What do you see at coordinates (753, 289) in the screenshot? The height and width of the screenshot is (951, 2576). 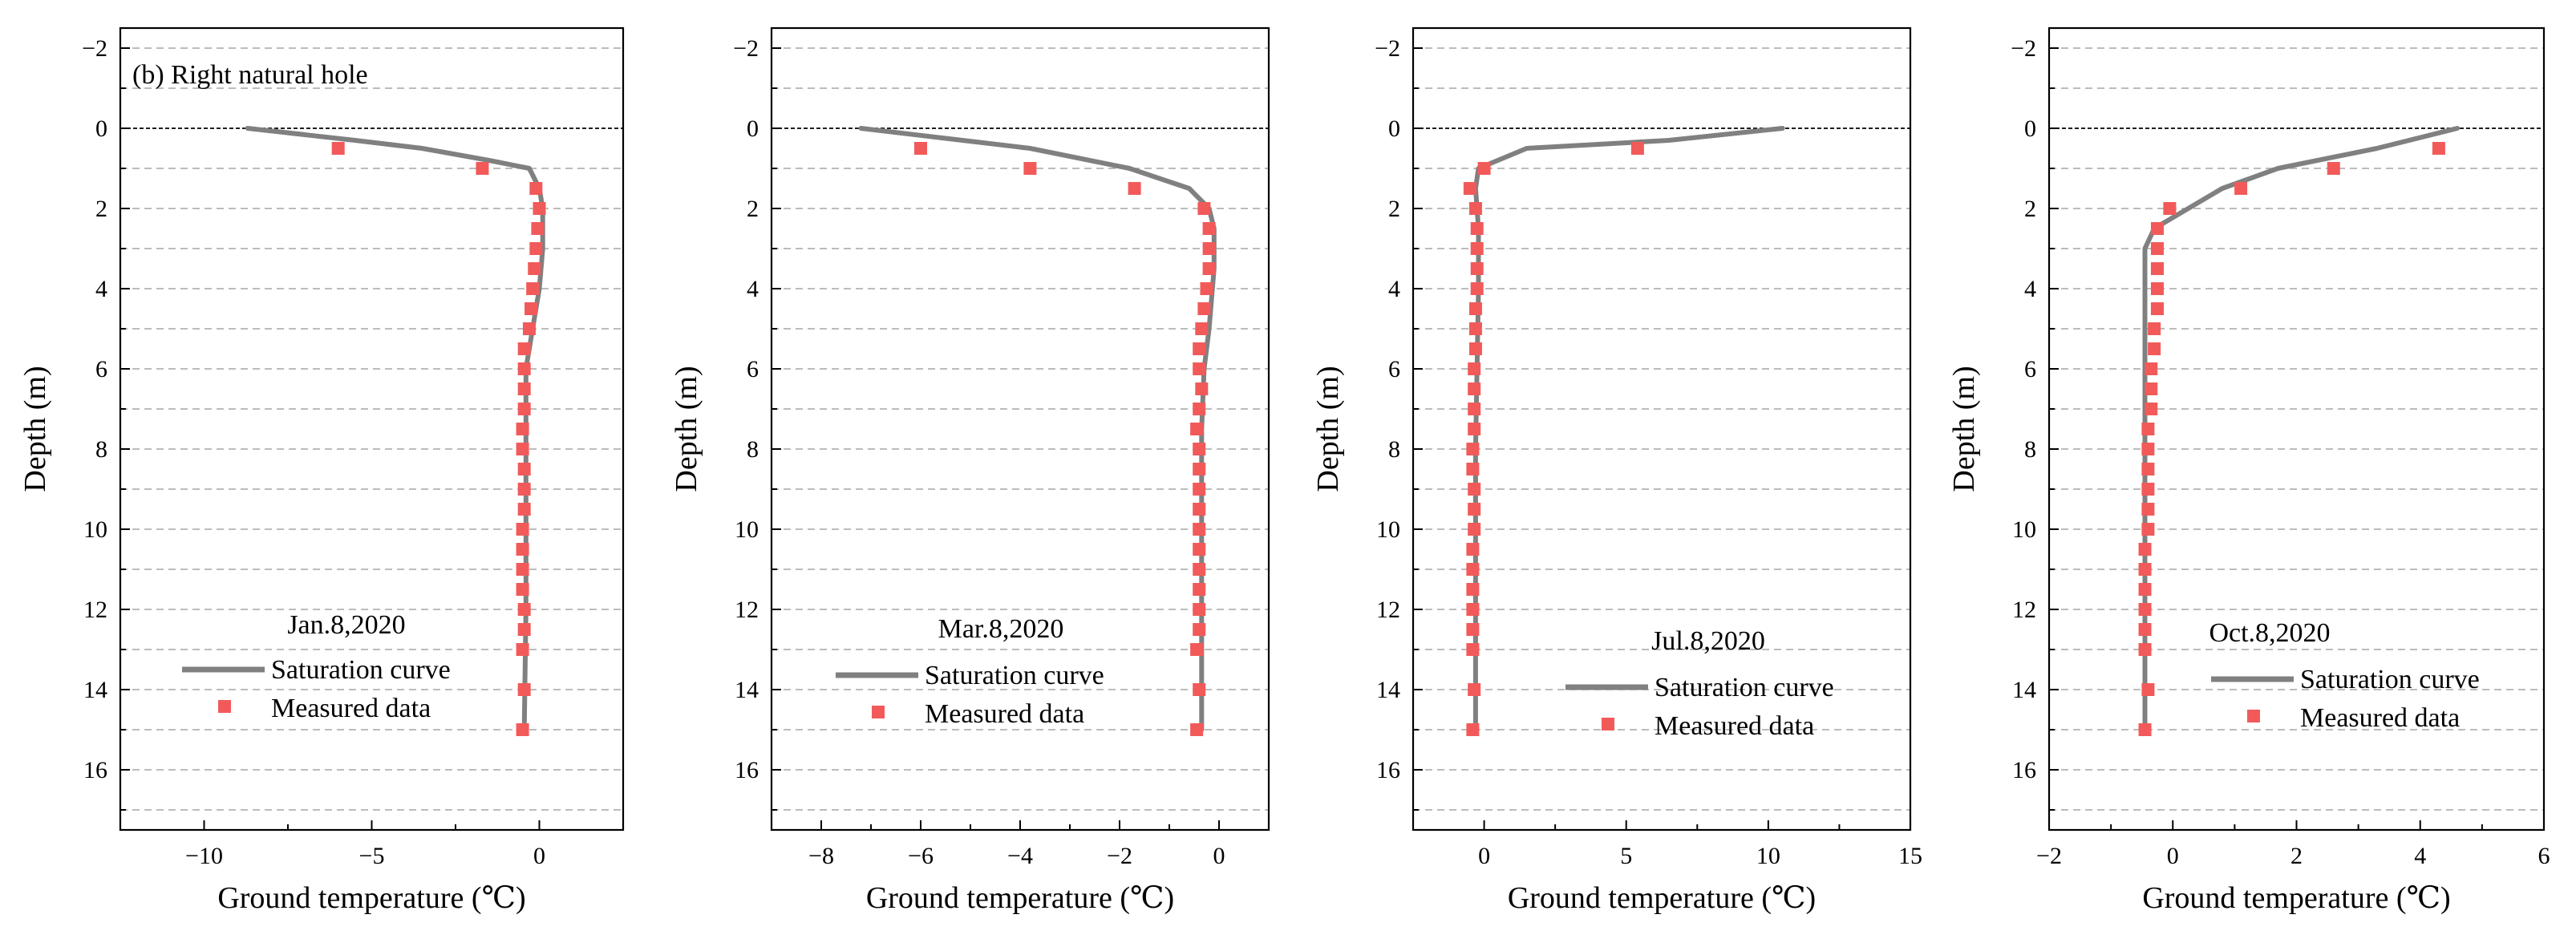 I see `y-tick-label: 4` at bounding box center [753, 289].